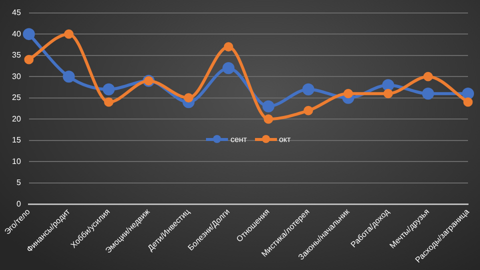  Describe the element at coordinates (17, 13) in the screenshot. I see `y-tick-label: 45` at that location.